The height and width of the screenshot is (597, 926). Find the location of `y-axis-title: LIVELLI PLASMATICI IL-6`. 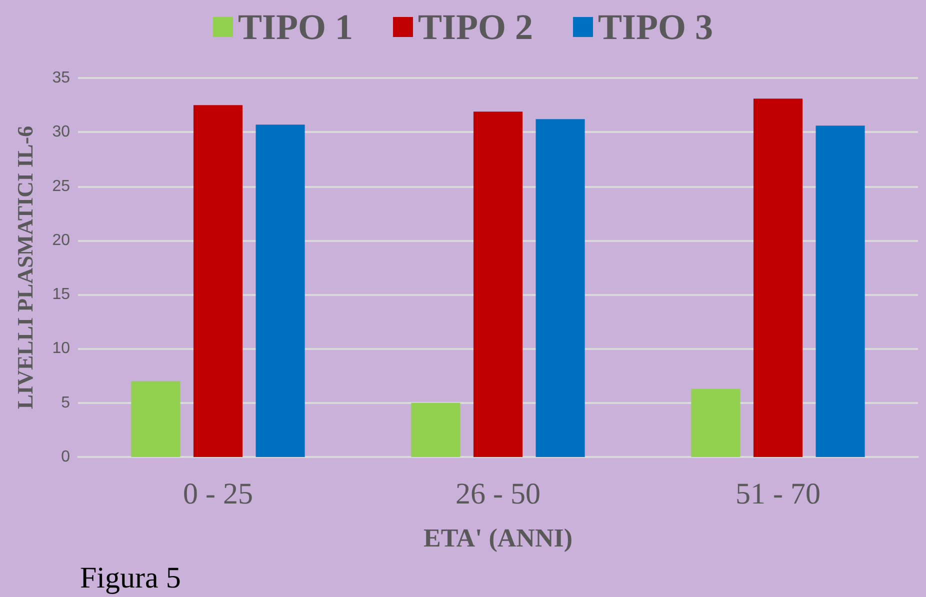

y-axis-title: LIVELLI PLASMATICI IL-6 is located at coordinates (25, 268).